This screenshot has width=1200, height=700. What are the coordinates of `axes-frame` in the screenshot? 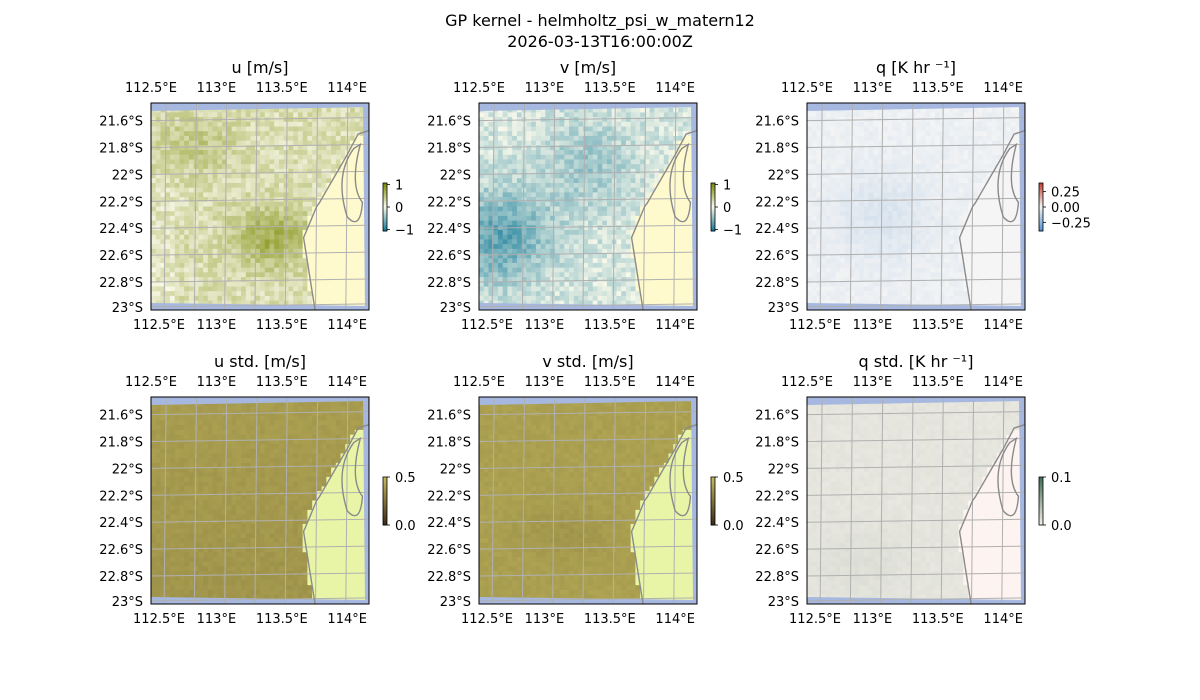 It's located at (588, 206).